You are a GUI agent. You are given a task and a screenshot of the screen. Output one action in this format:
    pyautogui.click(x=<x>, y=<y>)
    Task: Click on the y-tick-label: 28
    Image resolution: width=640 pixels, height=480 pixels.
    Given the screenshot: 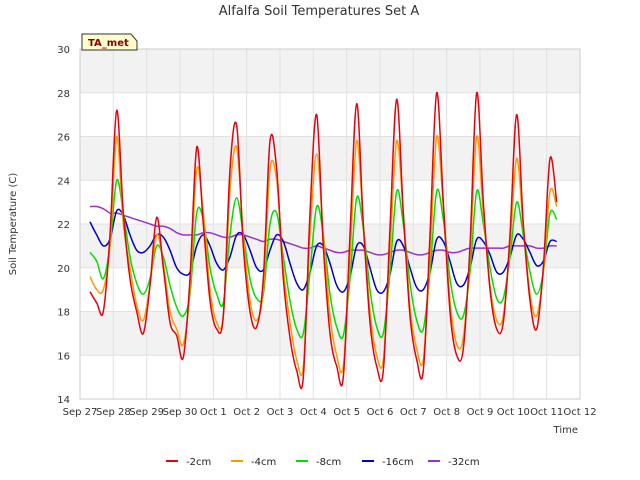 What is the action you would take?
    pyautogui.click(x=63, y=94)
    